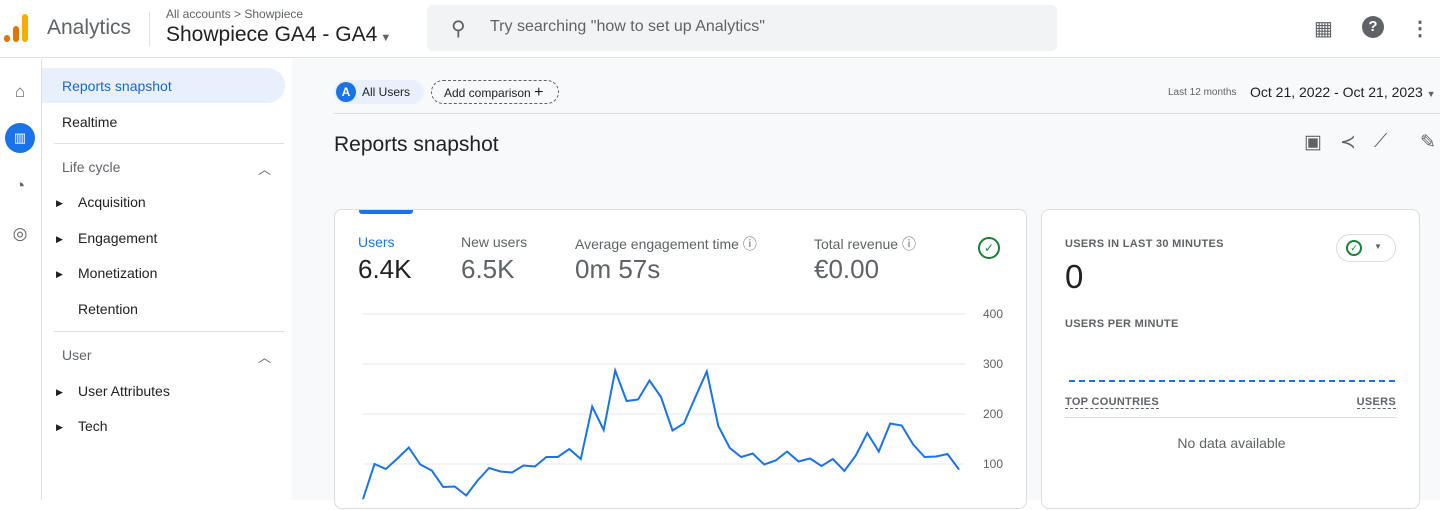 This screenshot has height=510, width=1440. What do you see at coordinates (108, 309) in the screenshot?
I see `nav-item-retention: Retention` at bounding box center [108, 309].